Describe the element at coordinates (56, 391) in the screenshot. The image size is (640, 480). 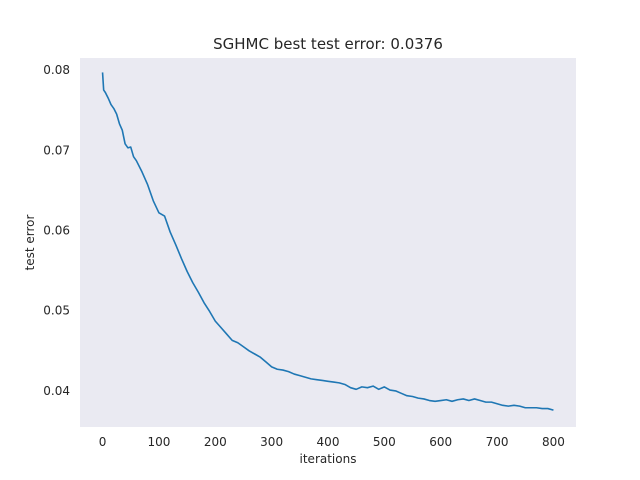
I see `y-tick-label: 0.04` at that location.